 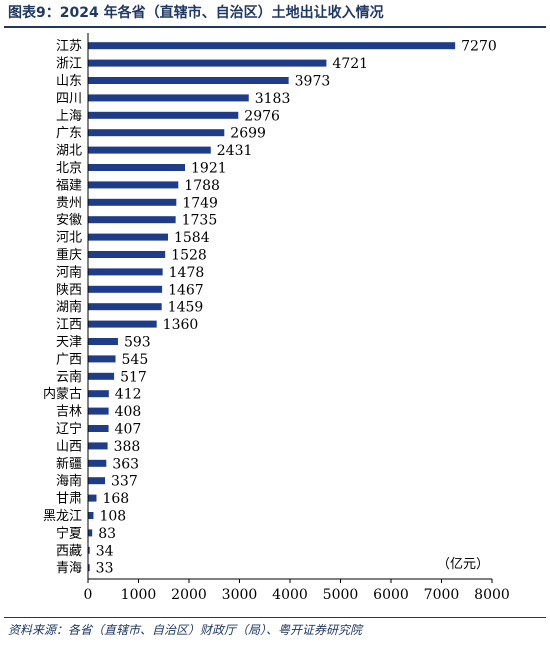 I want to click on value-label: 388, so click(x=127, y=447).